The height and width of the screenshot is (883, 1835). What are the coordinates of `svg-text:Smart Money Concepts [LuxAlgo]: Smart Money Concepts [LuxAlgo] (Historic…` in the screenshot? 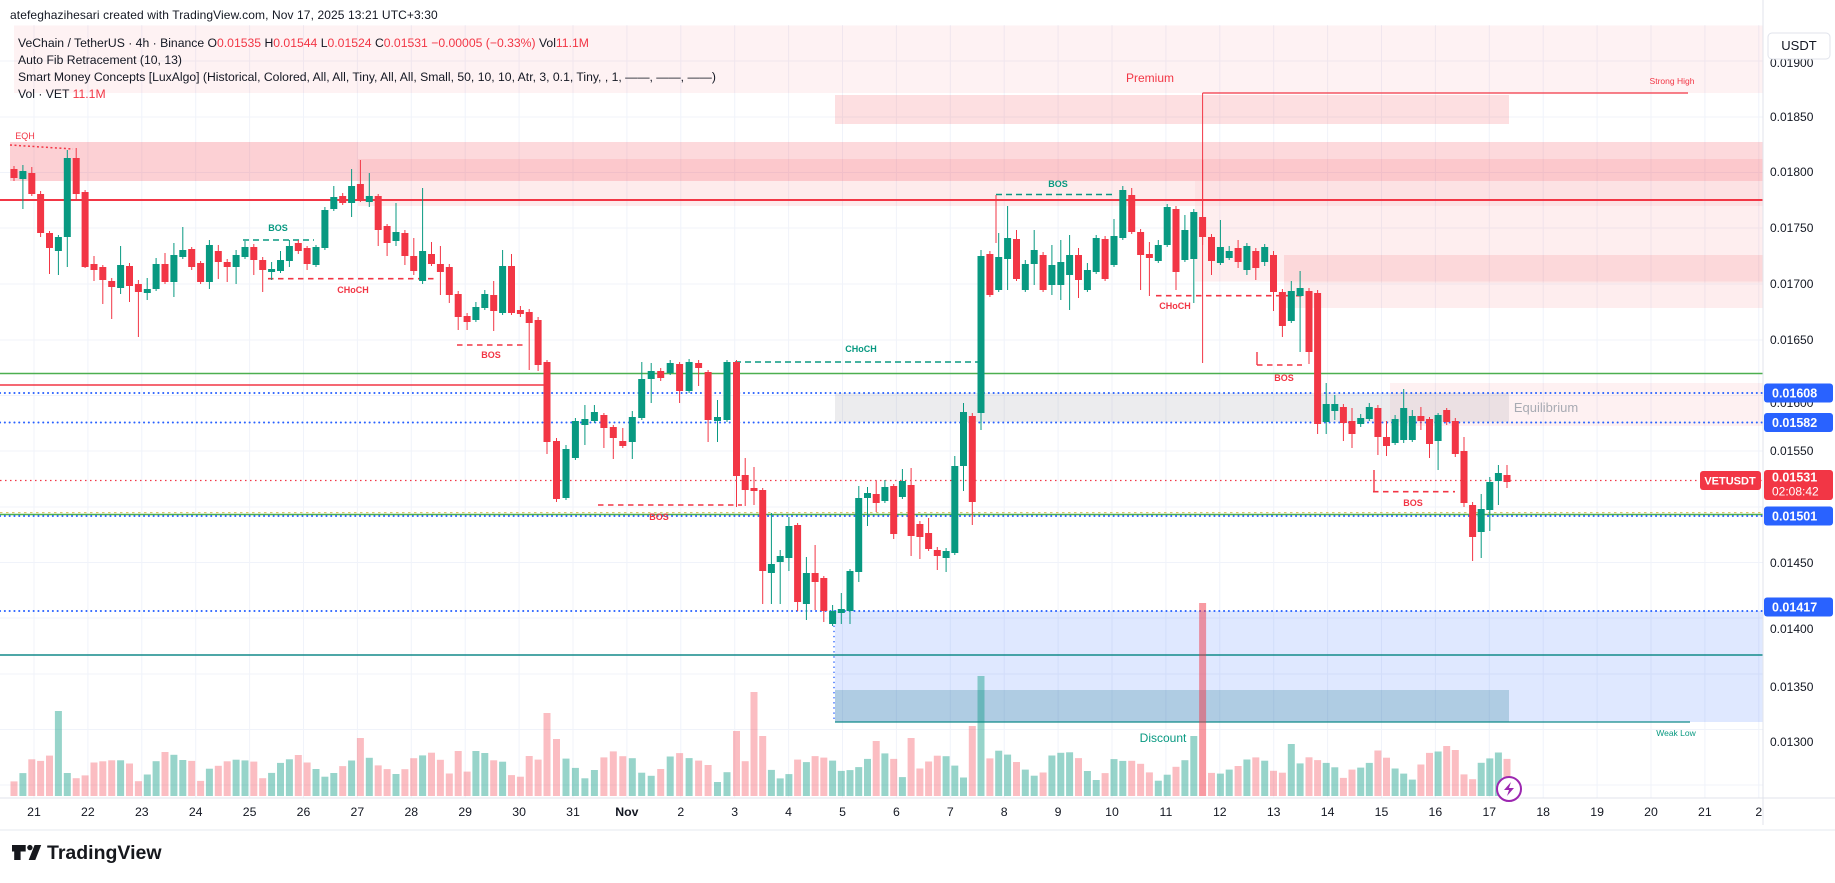 It's located at (367, 77).